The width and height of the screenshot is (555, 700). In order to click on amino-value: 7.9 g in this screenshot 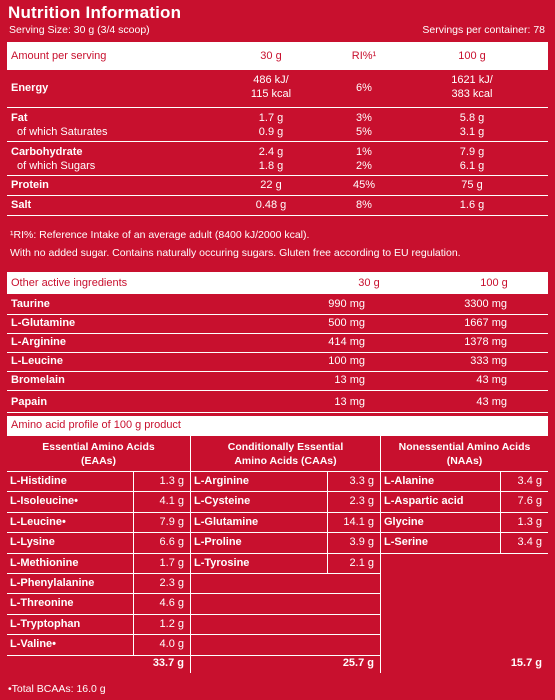, I will do `click(171, 521)`.